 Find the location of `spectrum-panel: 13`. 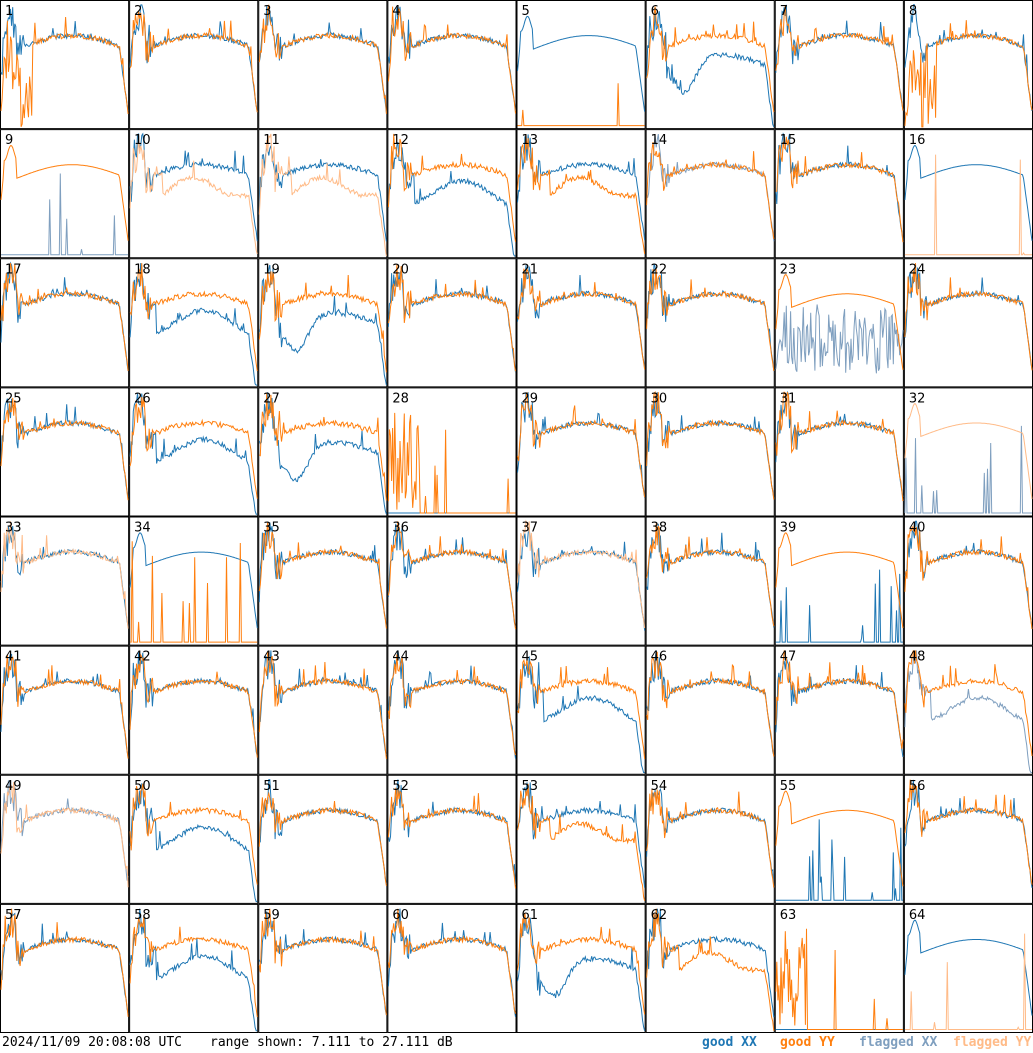

spectrum-panel: 13 is located at coordinates (581, 194).